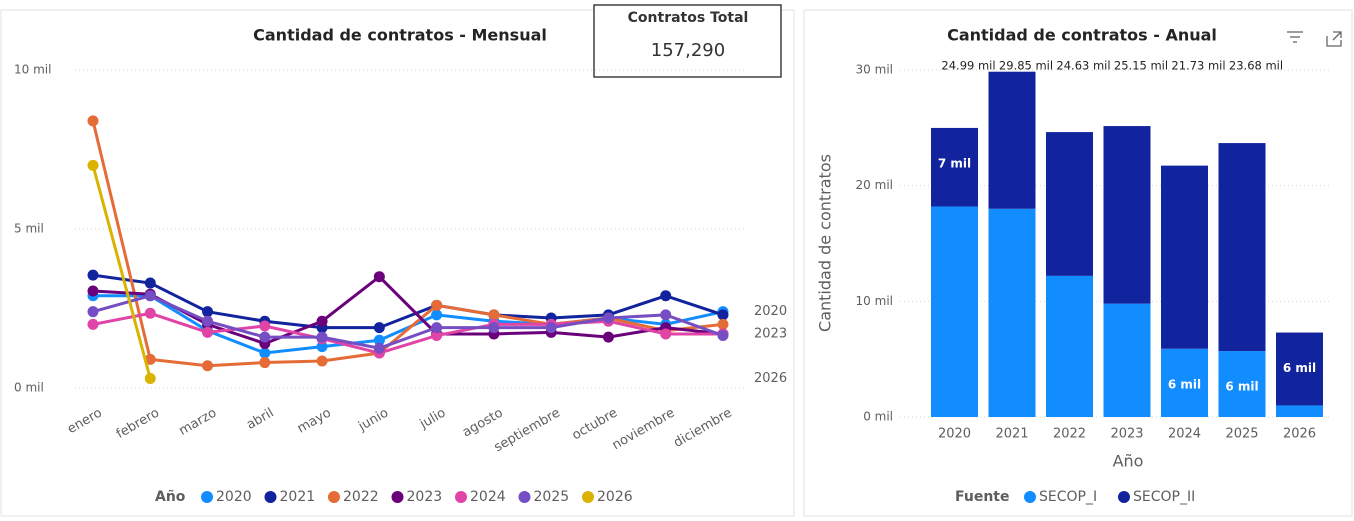 This screenshot has width=1354, height=521. What do you see at coordinates (1299, 434) in the screenshot?
I see `x-tick-label: 2026` at bounding box center [1299, 434].